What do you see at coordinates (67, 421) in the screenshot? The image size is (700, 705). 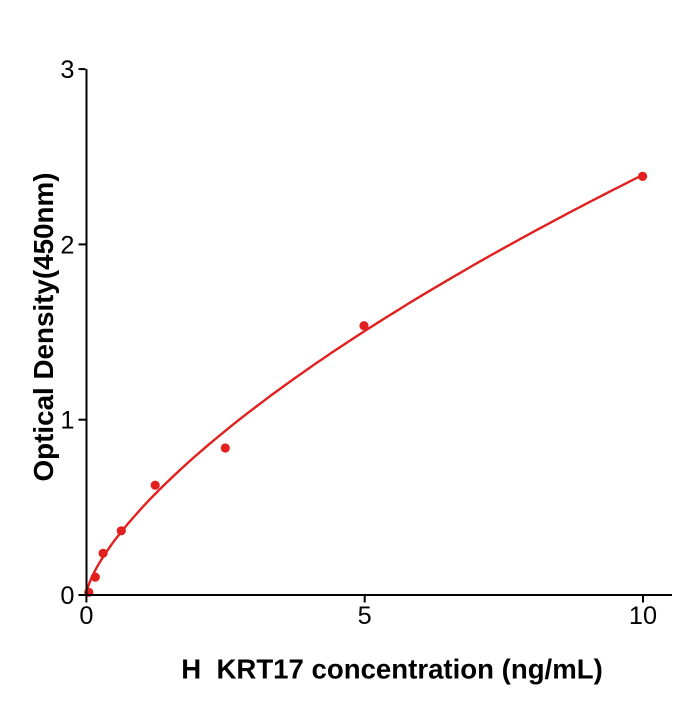 I see `svg-text: 1` at bounding box center [67, 421].